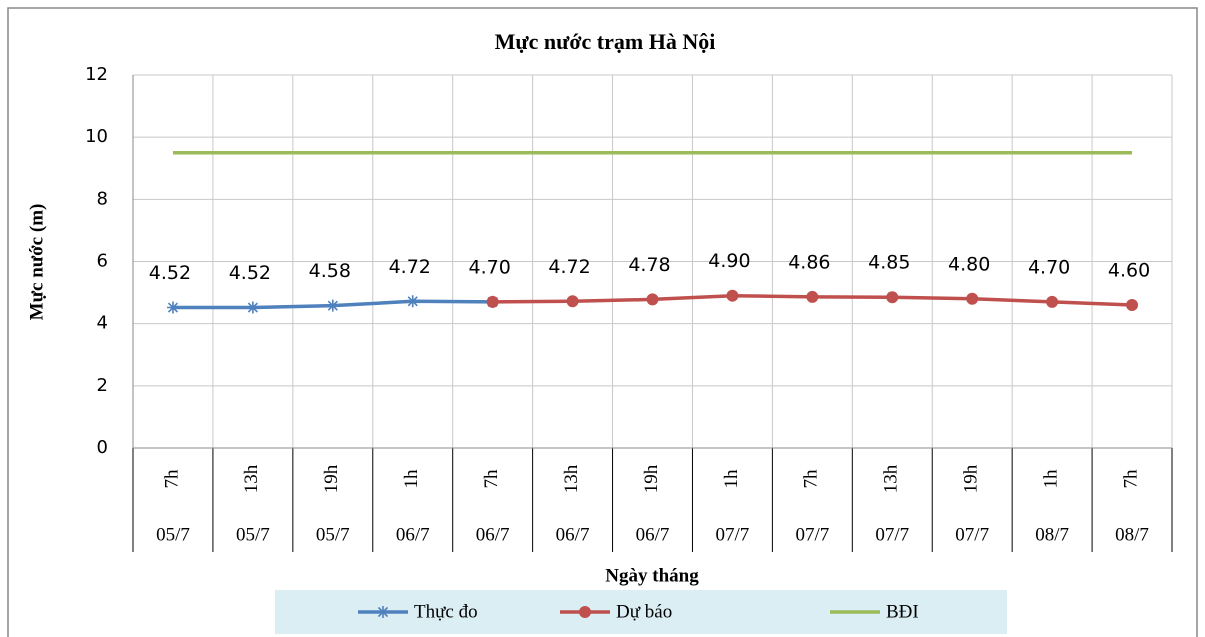  I want to click on y-tick-label: 0, so click(102, 447).